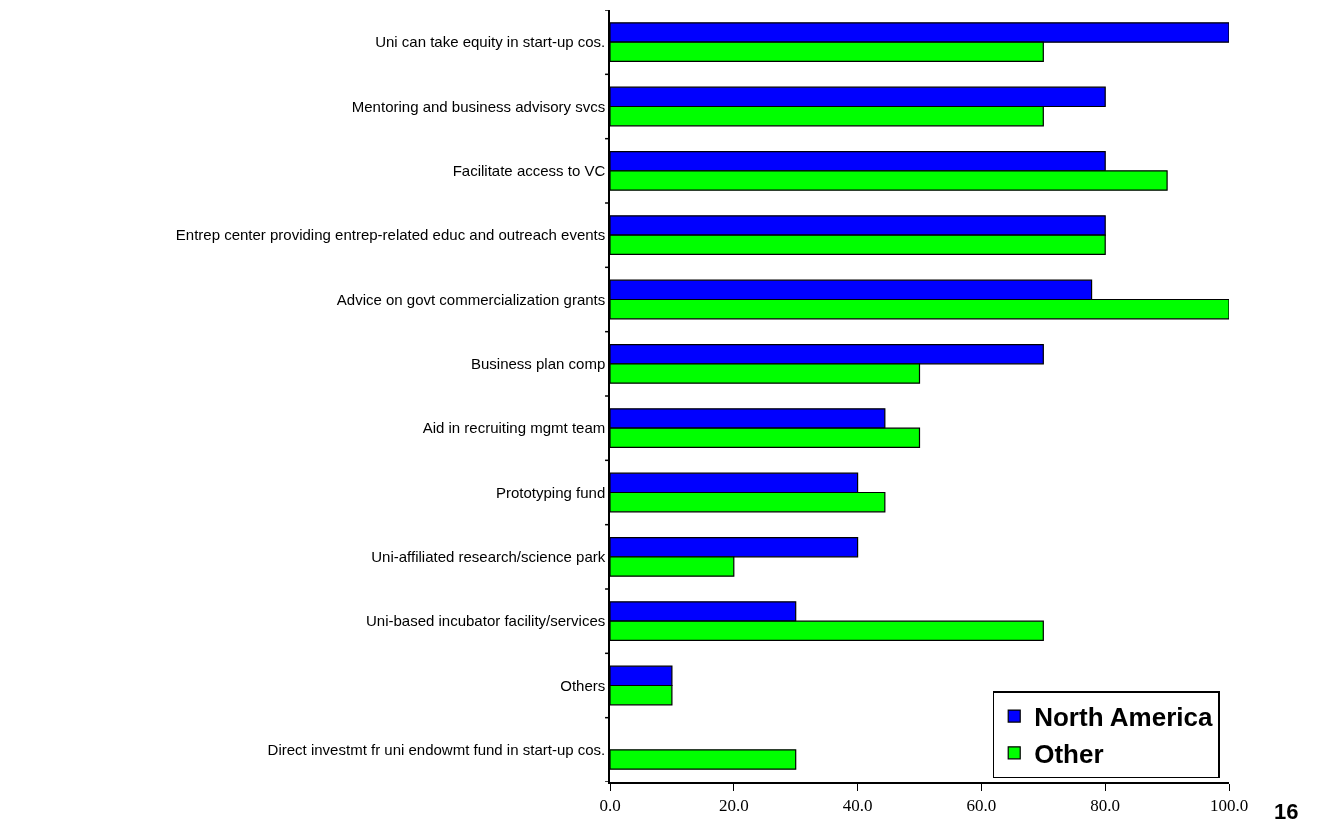  Describe the element at coordinates (490, 42) in the screenshot. I see `y-tick-label: Uni can take equity in start-up cos.` at that location.